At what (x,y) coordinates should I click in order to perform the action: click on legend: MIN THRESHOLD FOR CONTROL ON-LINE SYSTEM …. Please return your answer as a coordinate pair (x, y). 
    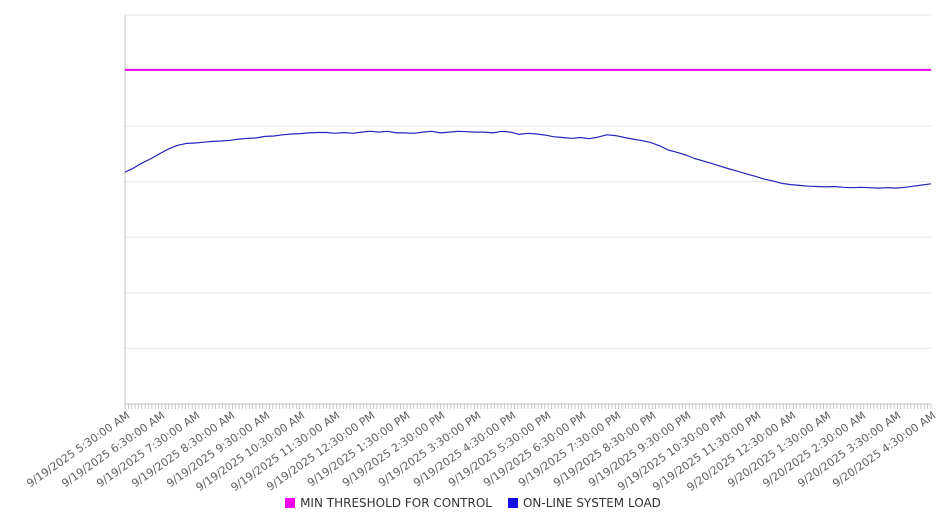
    Looking at the image, I should click on (473, 503).